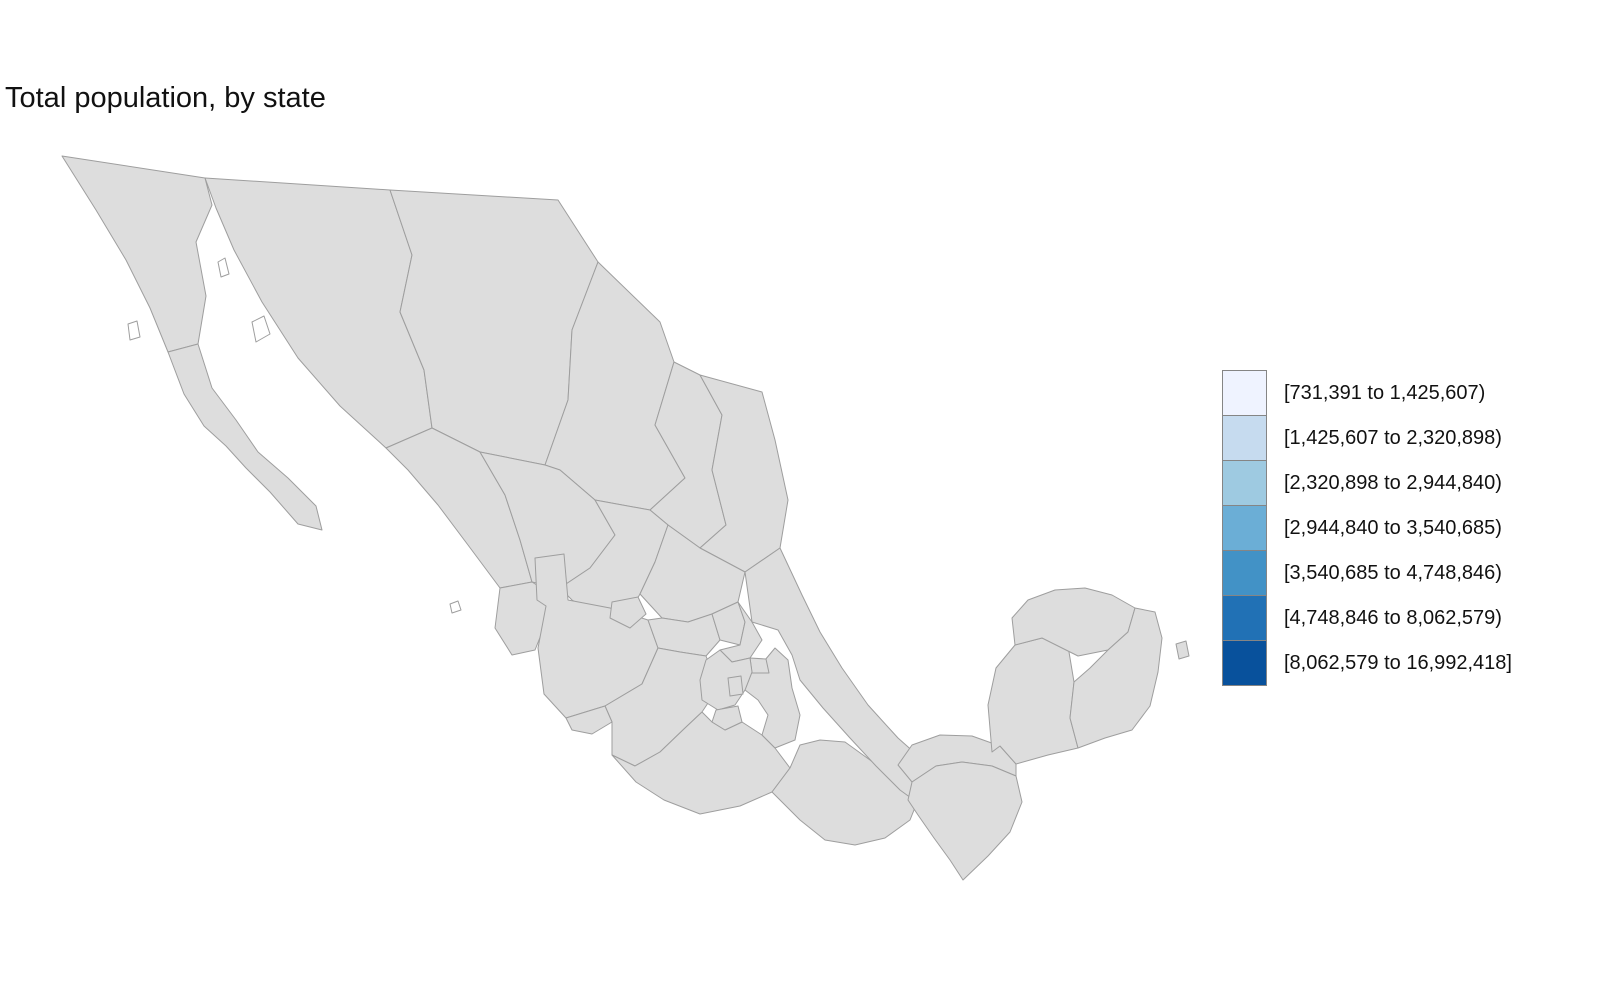 The height and width of the screenshot is (1000, 1600). I want to click on state-aguascalientes, so click(628, 612).